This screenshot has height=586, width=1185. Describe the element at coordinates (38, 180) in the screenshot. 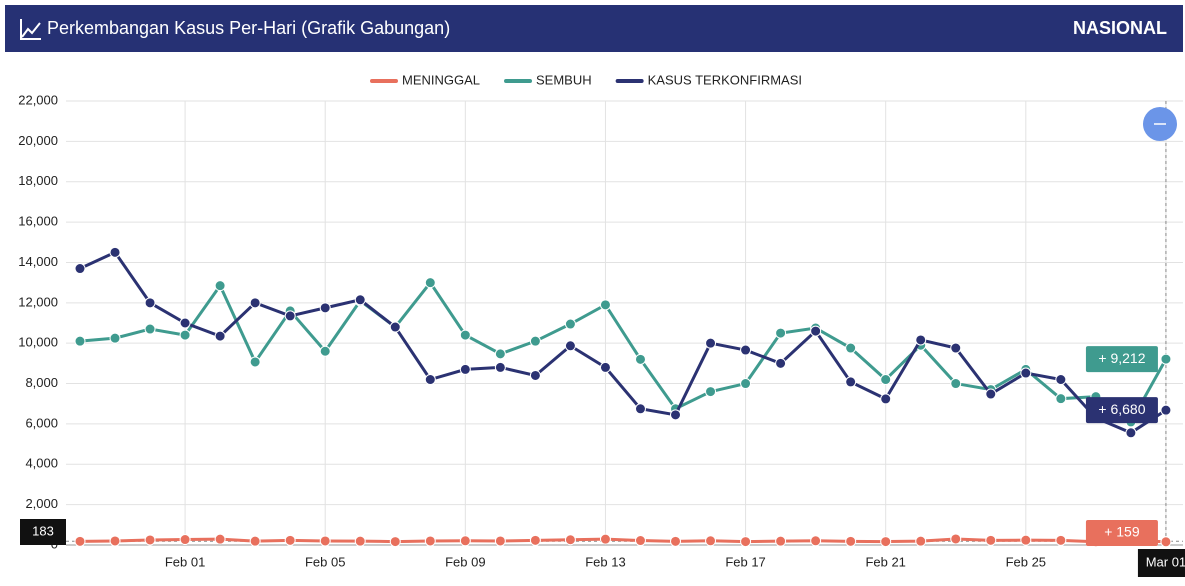

I see `y-tick-label: 18,000` at that location.